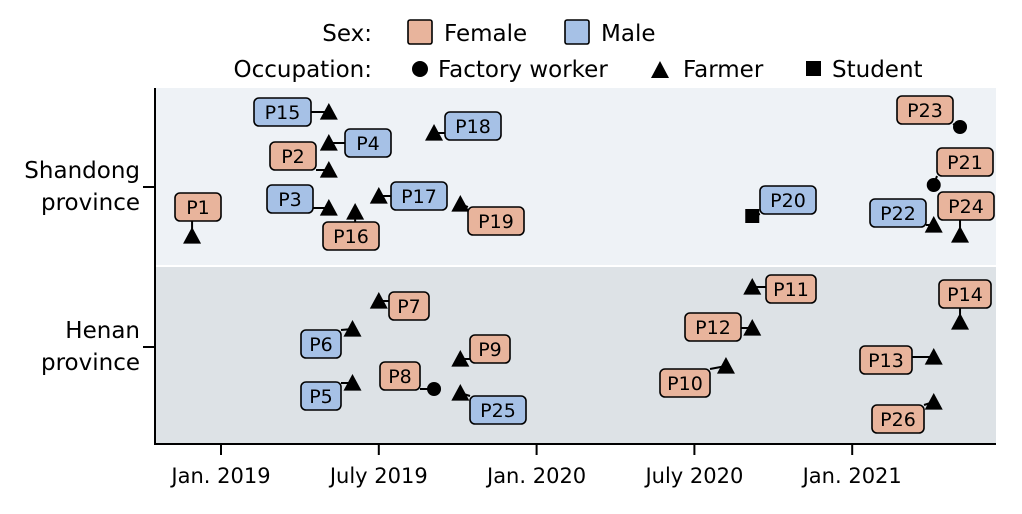 The width and height of the screenshot is (1022, 514). I want to click on point-label: P17, so click(419, 197).